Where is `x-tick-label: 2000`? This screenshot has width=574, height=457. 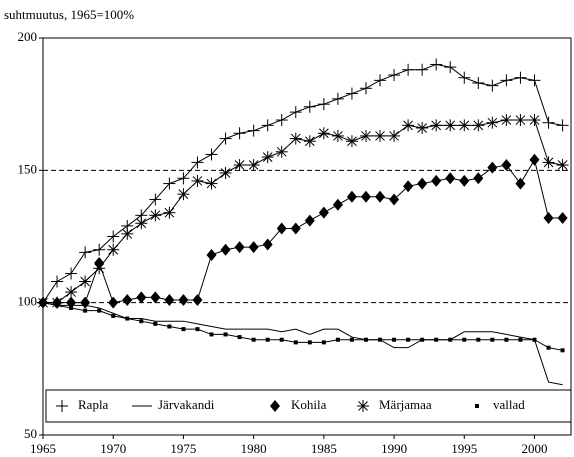 x-tick-label: 2000 is located at coordinates (534, 448).